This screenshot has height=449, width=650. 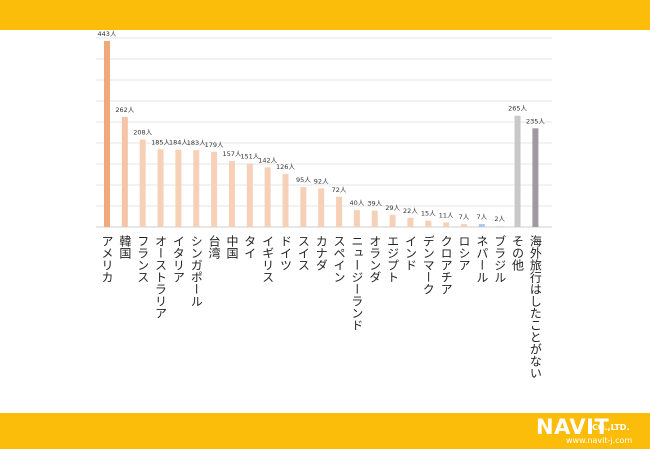 What do you see at coordinates (232, 246) in the screenshot?
I see `category-label: 中国` at bounding box center [232, 246].